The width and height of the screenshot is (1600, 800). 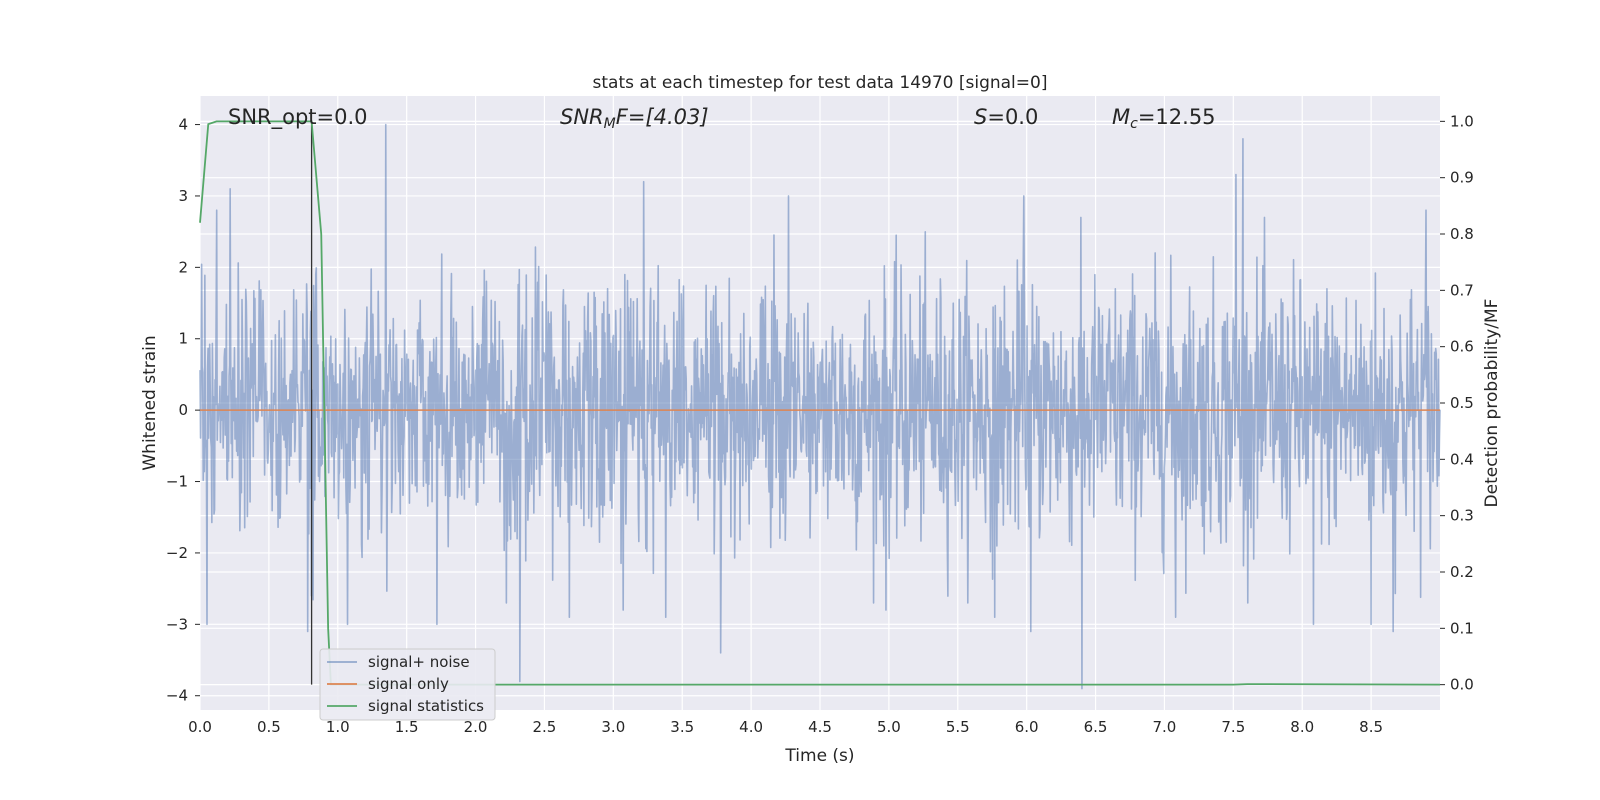 I want to click on x-tick-label: 5.5, so click(x=958, y=727).